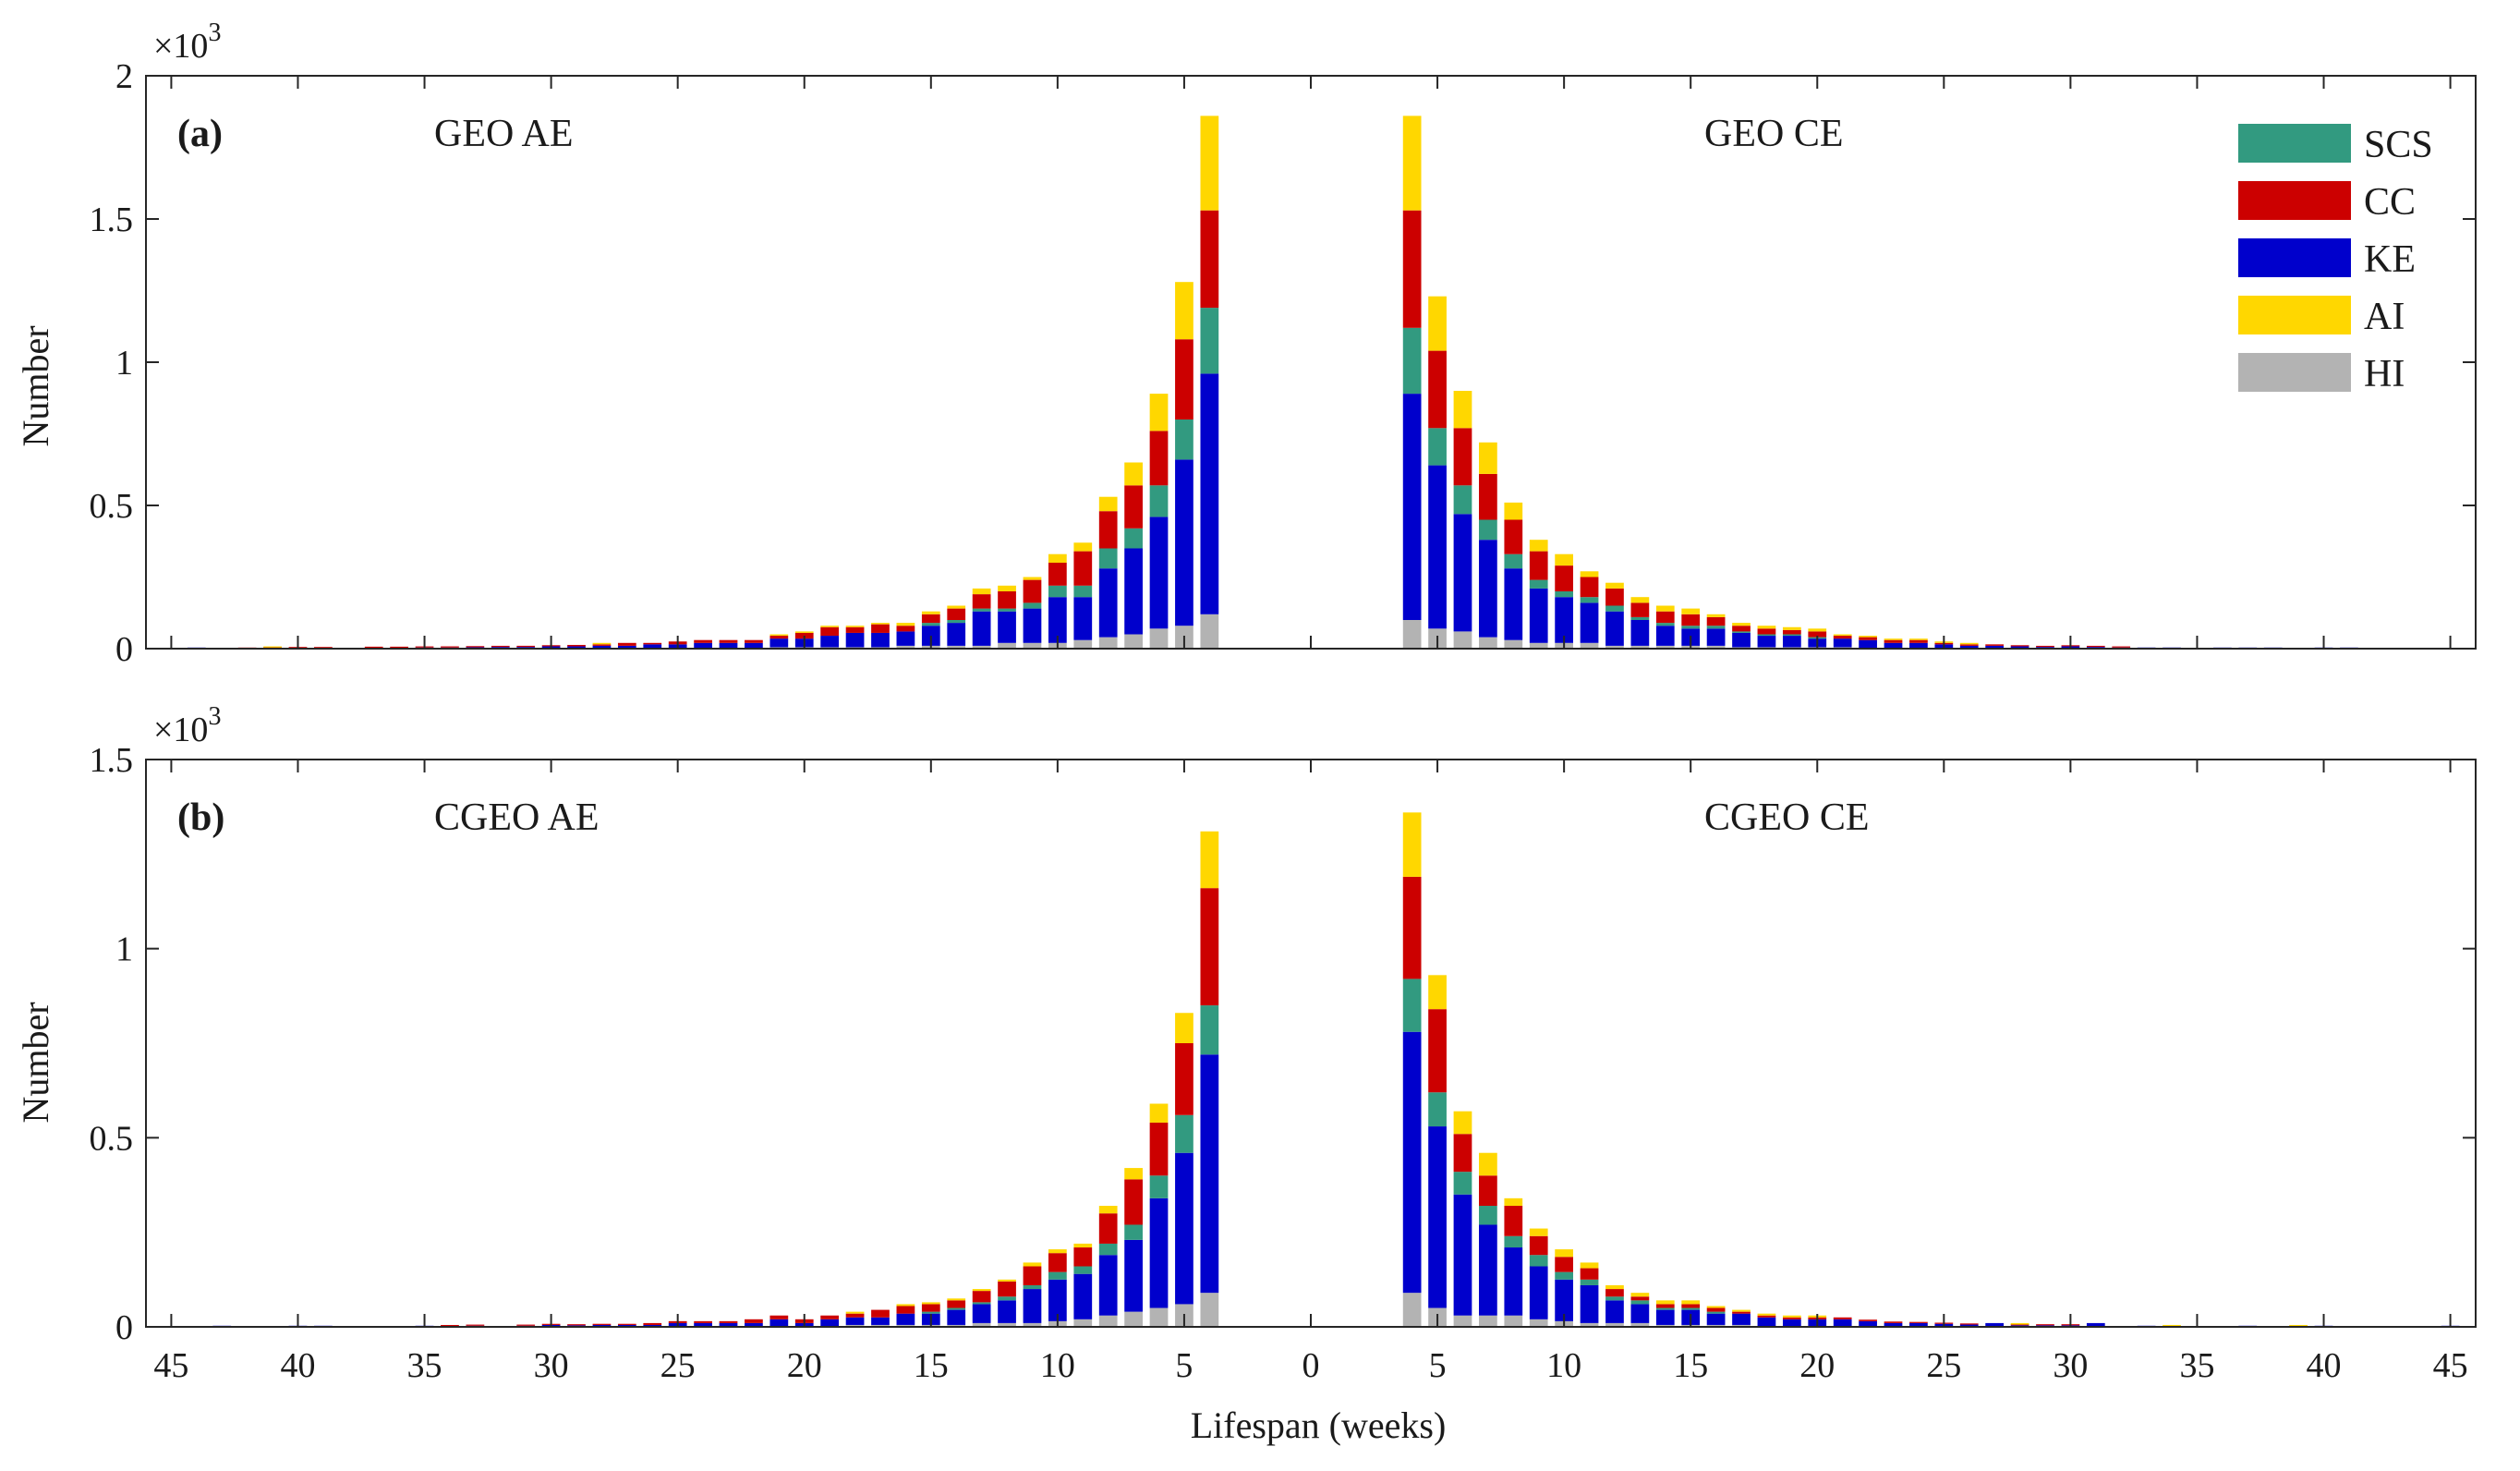 The image size is (2520, 1471). Describe the element at coordinates (905, 629) in the screenshot. I see `bar-segment-cc-week--16` at that location.